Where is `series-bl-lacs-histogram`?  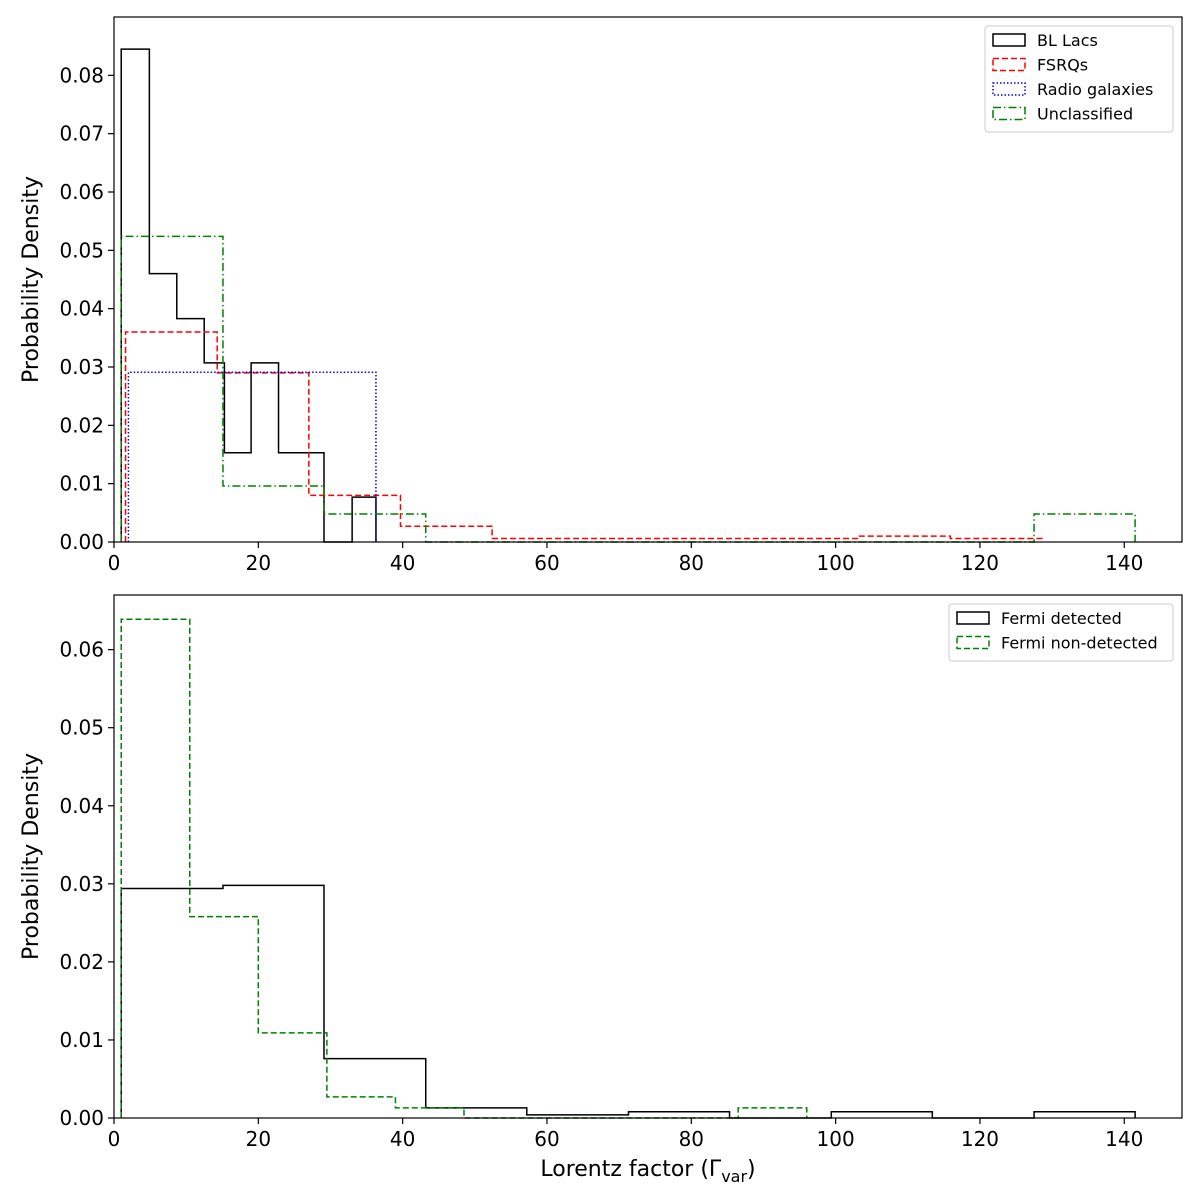 series-bl-lacs-histogram is located at coordinates (248, 295).